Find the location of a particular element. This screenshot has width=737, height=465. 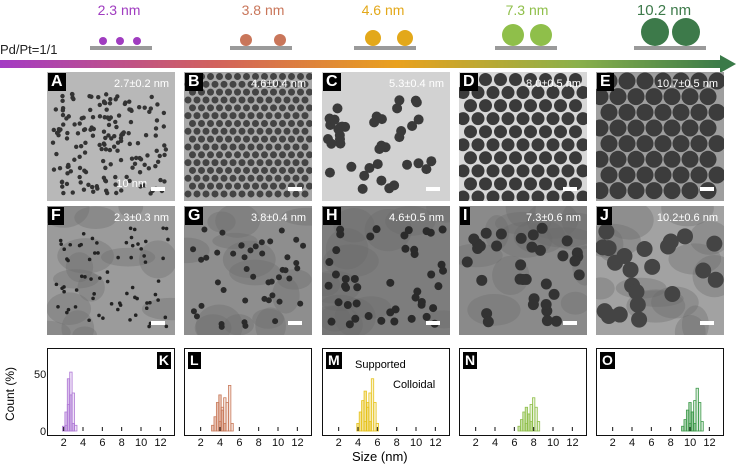

x-tick-label: 8 is located at coordinates (533, 443).